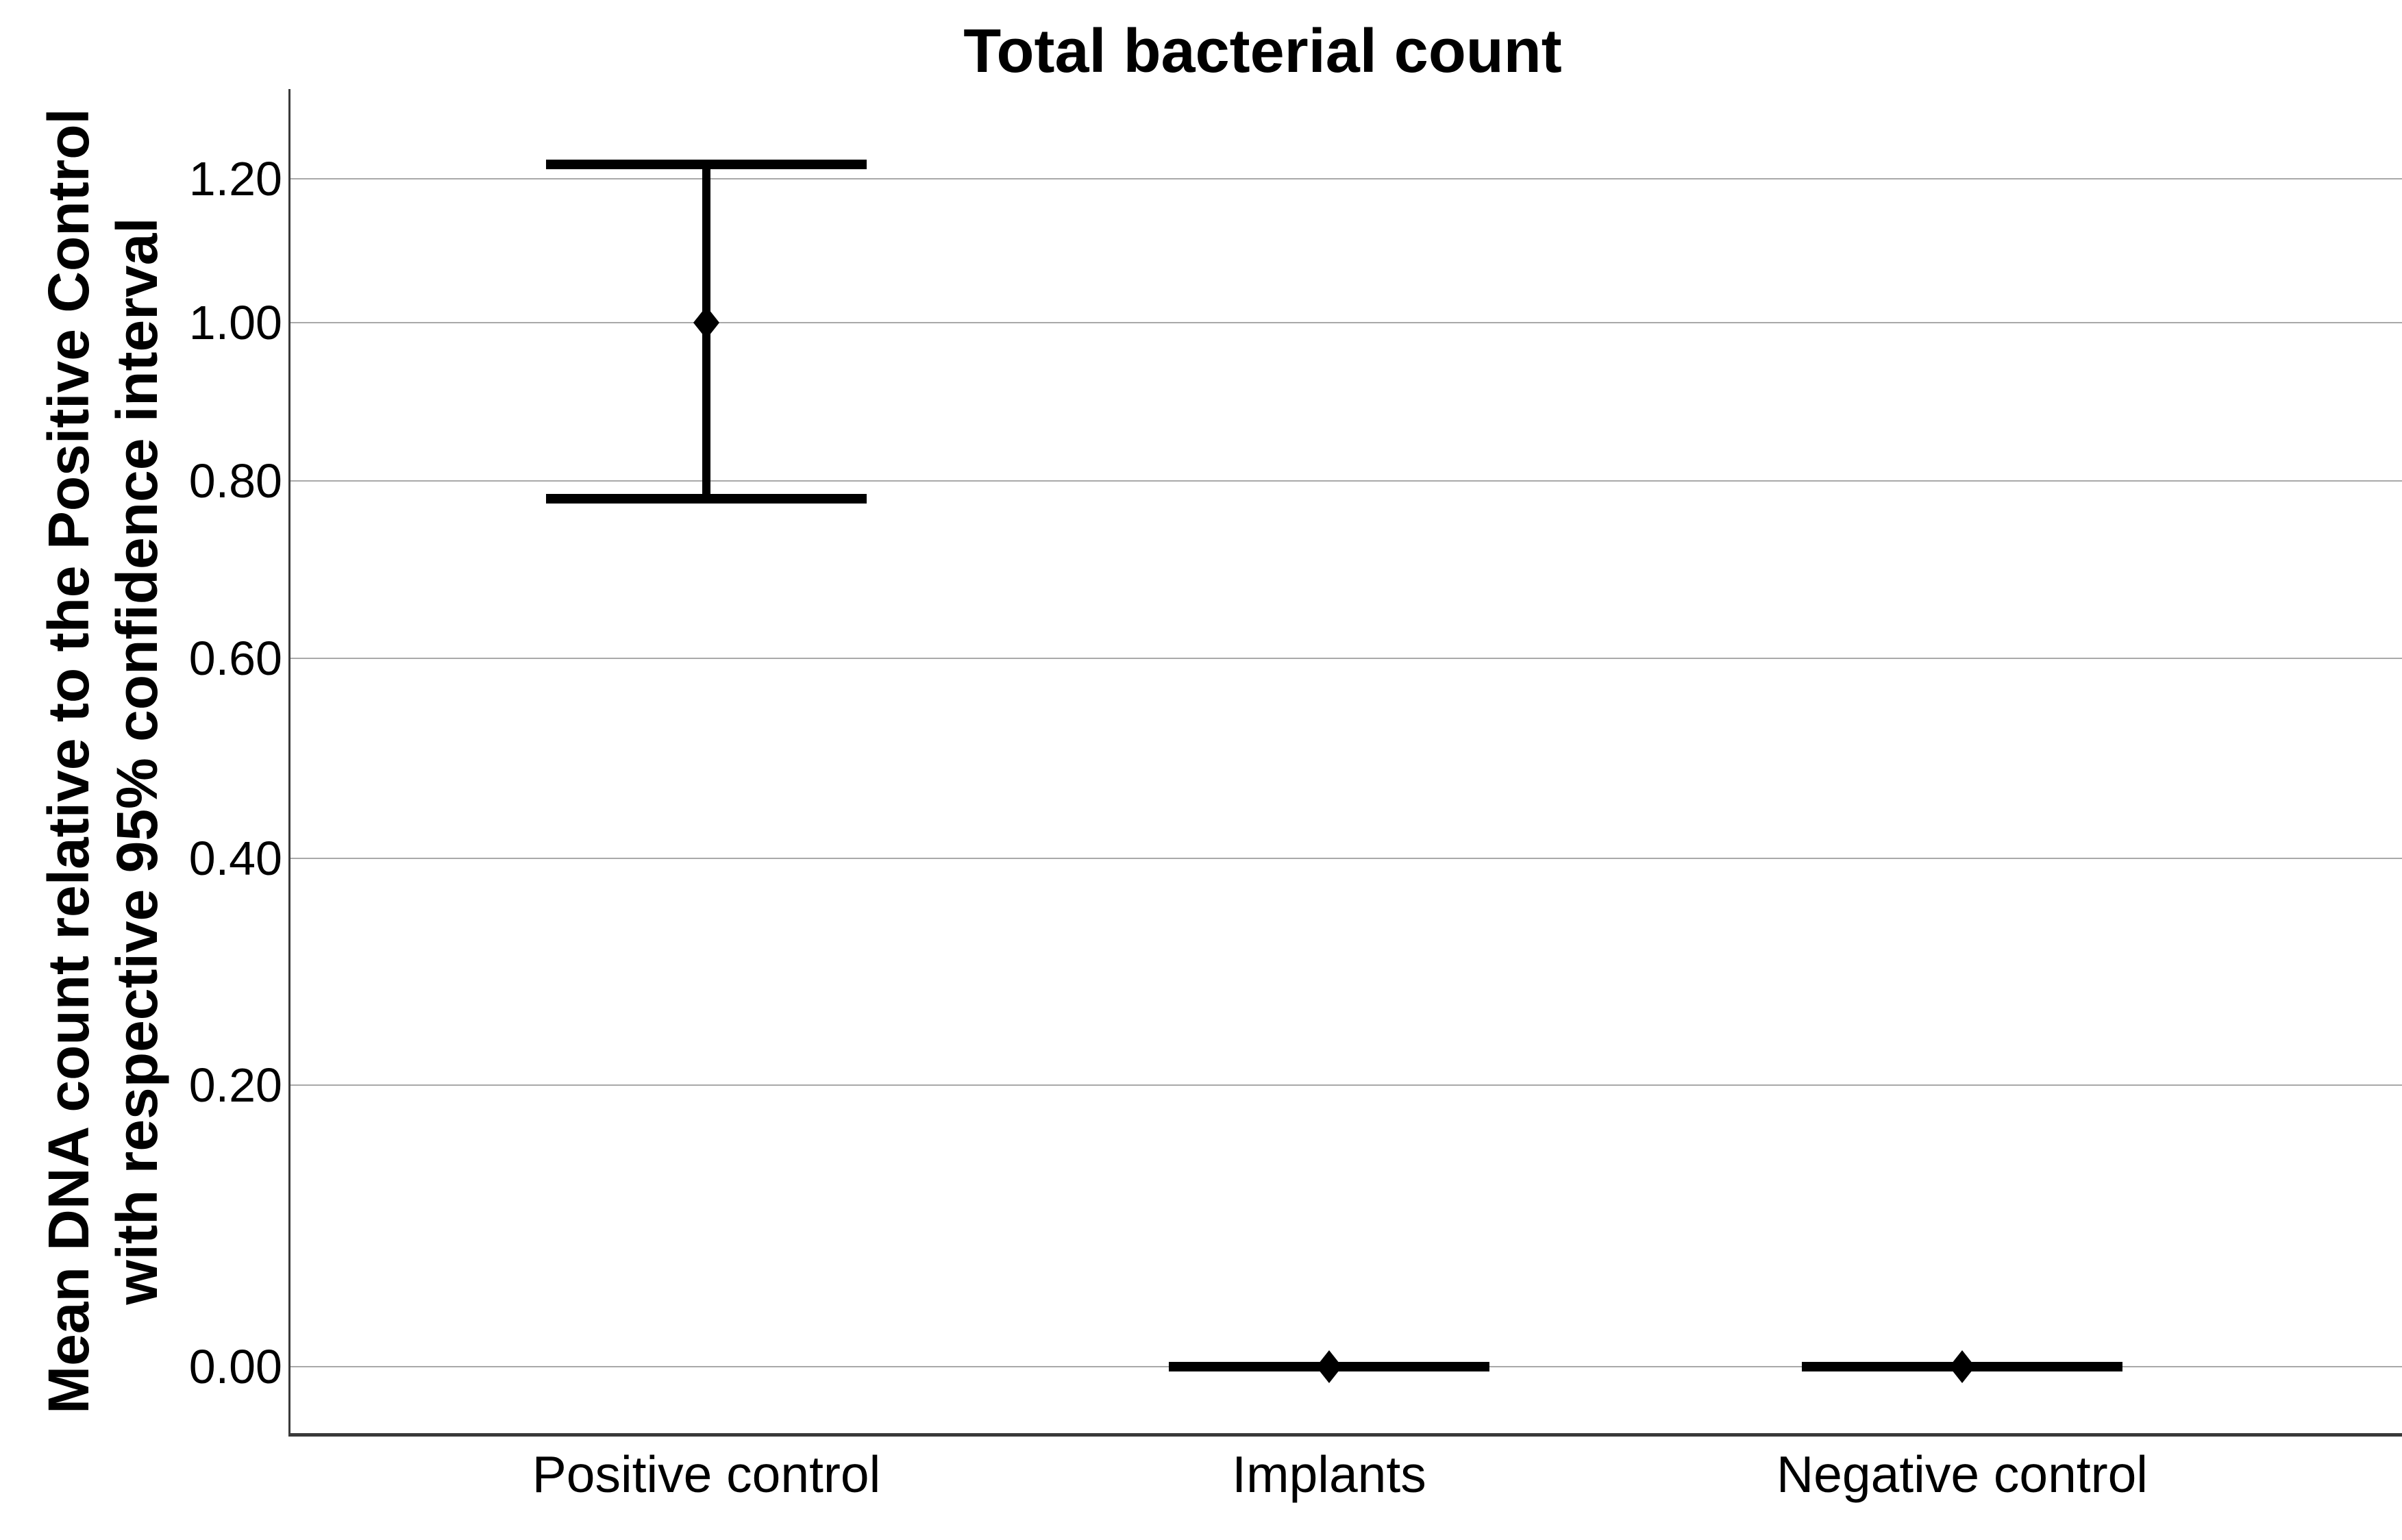 The height and width of the screenshot is (1540, 2402). I want to click on x-axis-line, so click(1345, 1435).